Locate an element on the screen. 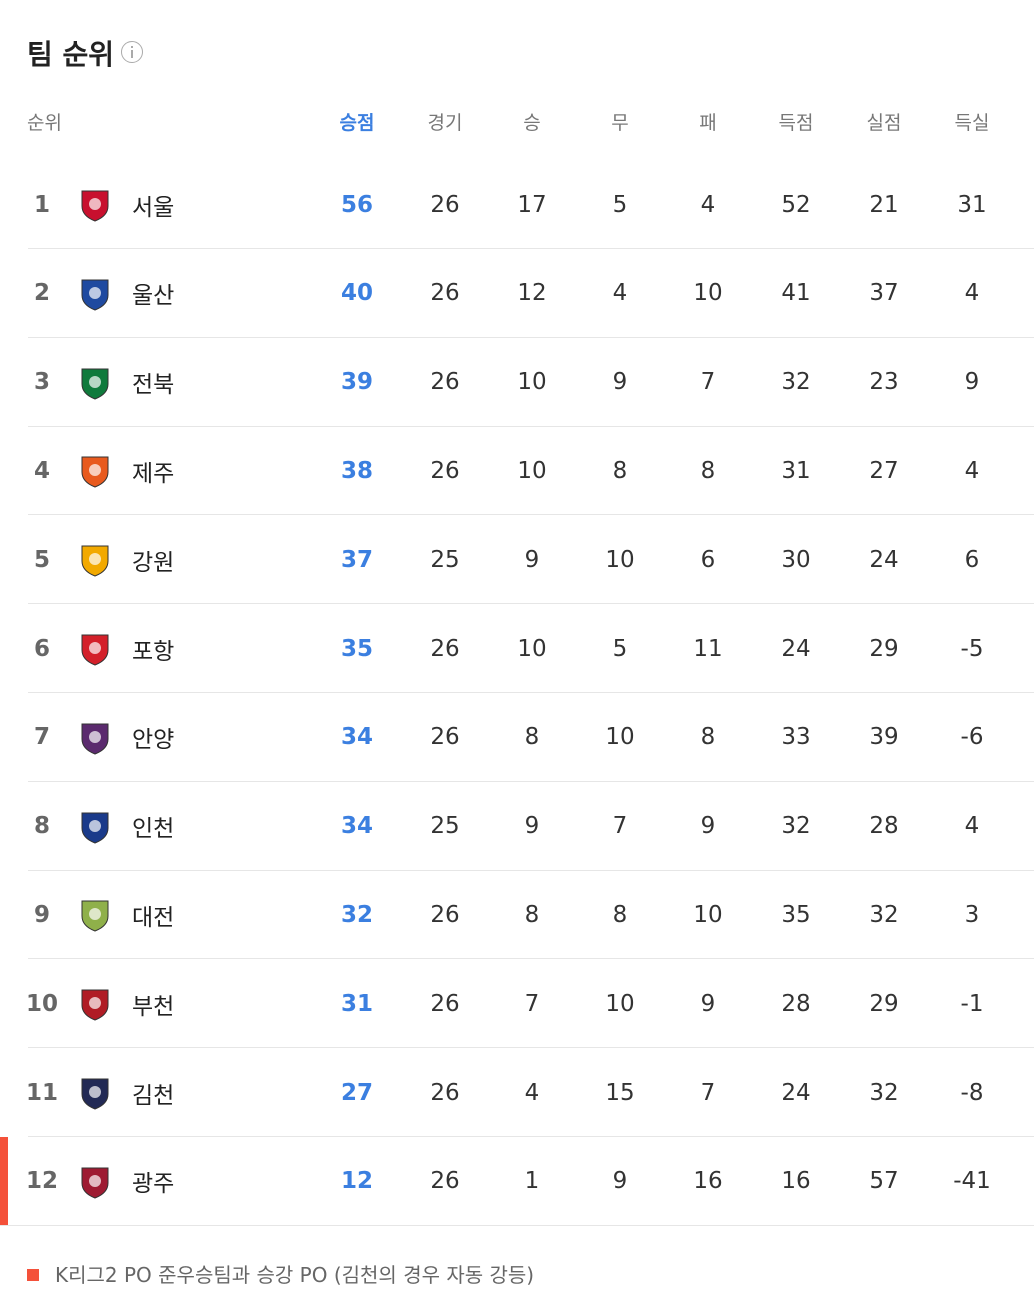  legend-label: K리그2 PO 준우승팀과 승강 PO (김천의 경우 자동 강등) is located at coordinates (295, 1275).